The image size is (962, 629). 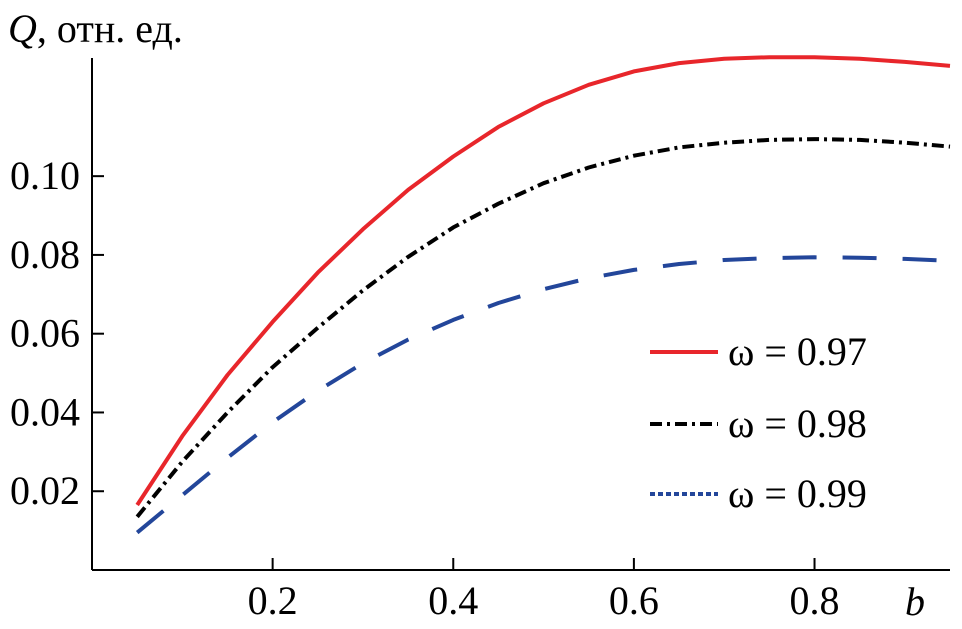 I want to click on x-axis-title: b, so click(x=915, y=601).